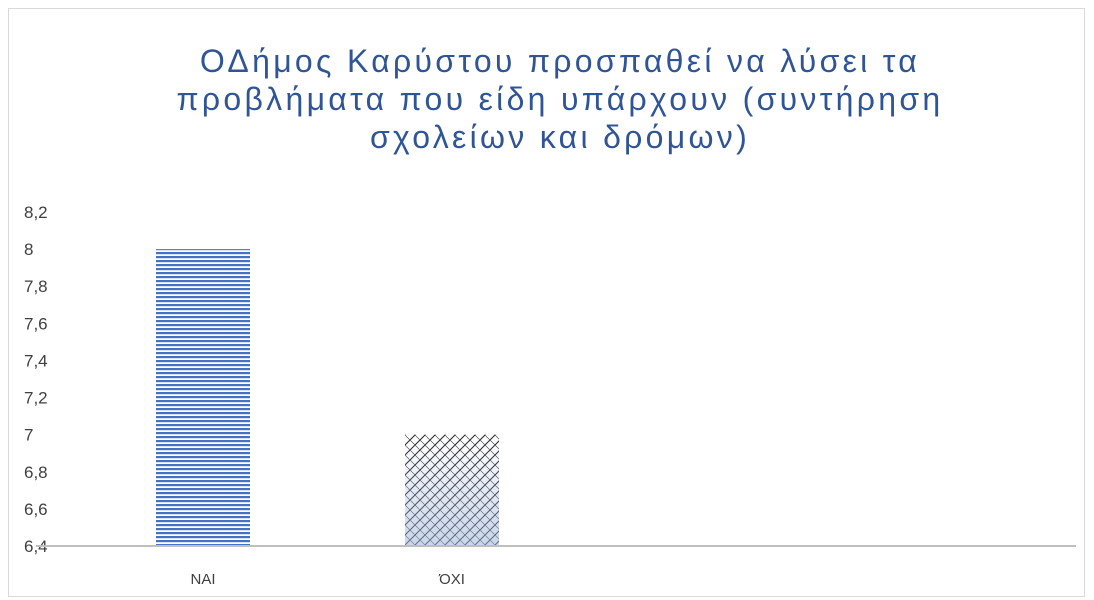 This screenshot has width=1094, height=600. What do you see at coordinates (327, 579) in the screenshot?
I see `x-axis-category-labels: ΝΑΙ ΌΧΙ` at bounding box center [327, 579].